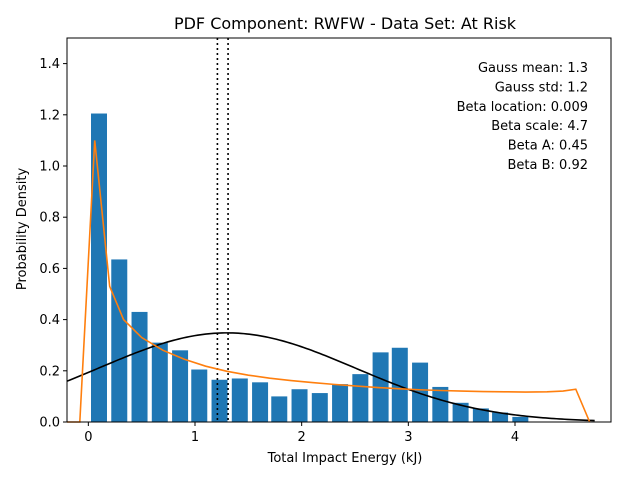 This screenshot has width=640, height=480. I want to click on annotation-text: Beta B: 0.92, so click(548, 165).